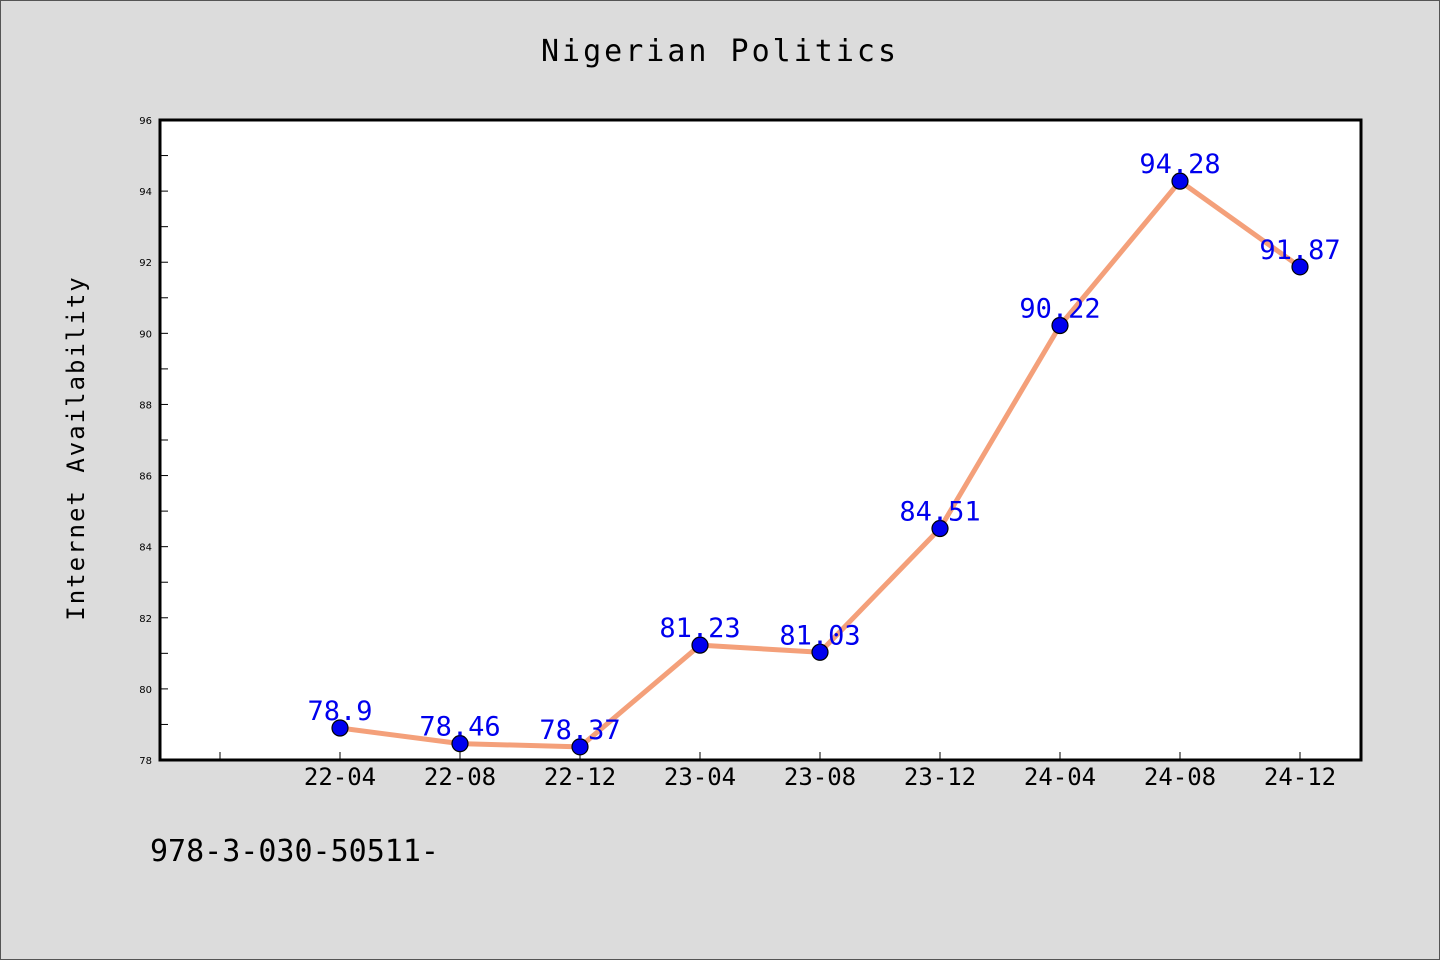  What do you see at coordinates (145, 761) in the screenshot?
I see `y-tick-label: 78` at bounding box center [145, 761].